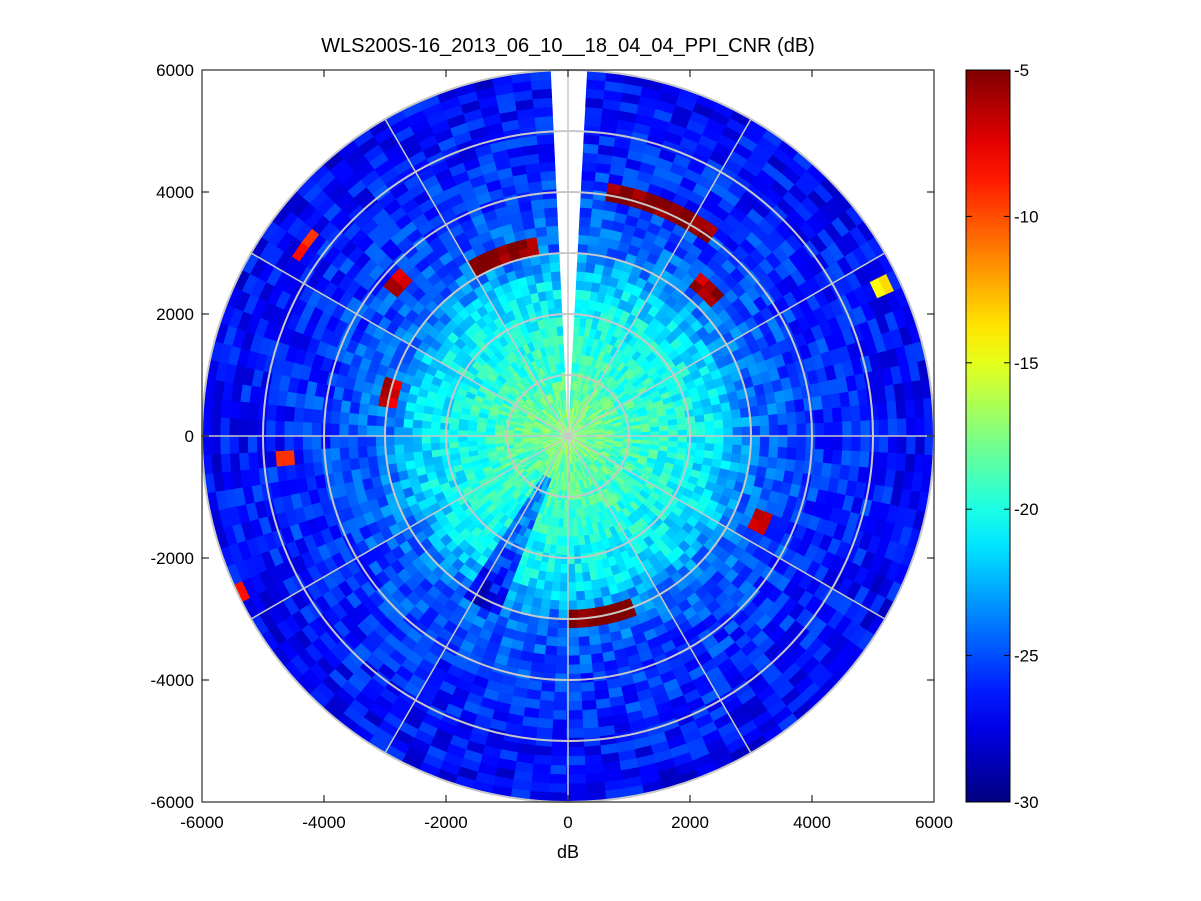  Describe the element at coordinates (172, 680) in the screenshot. I see `y-tick-label: -4000` at that location.